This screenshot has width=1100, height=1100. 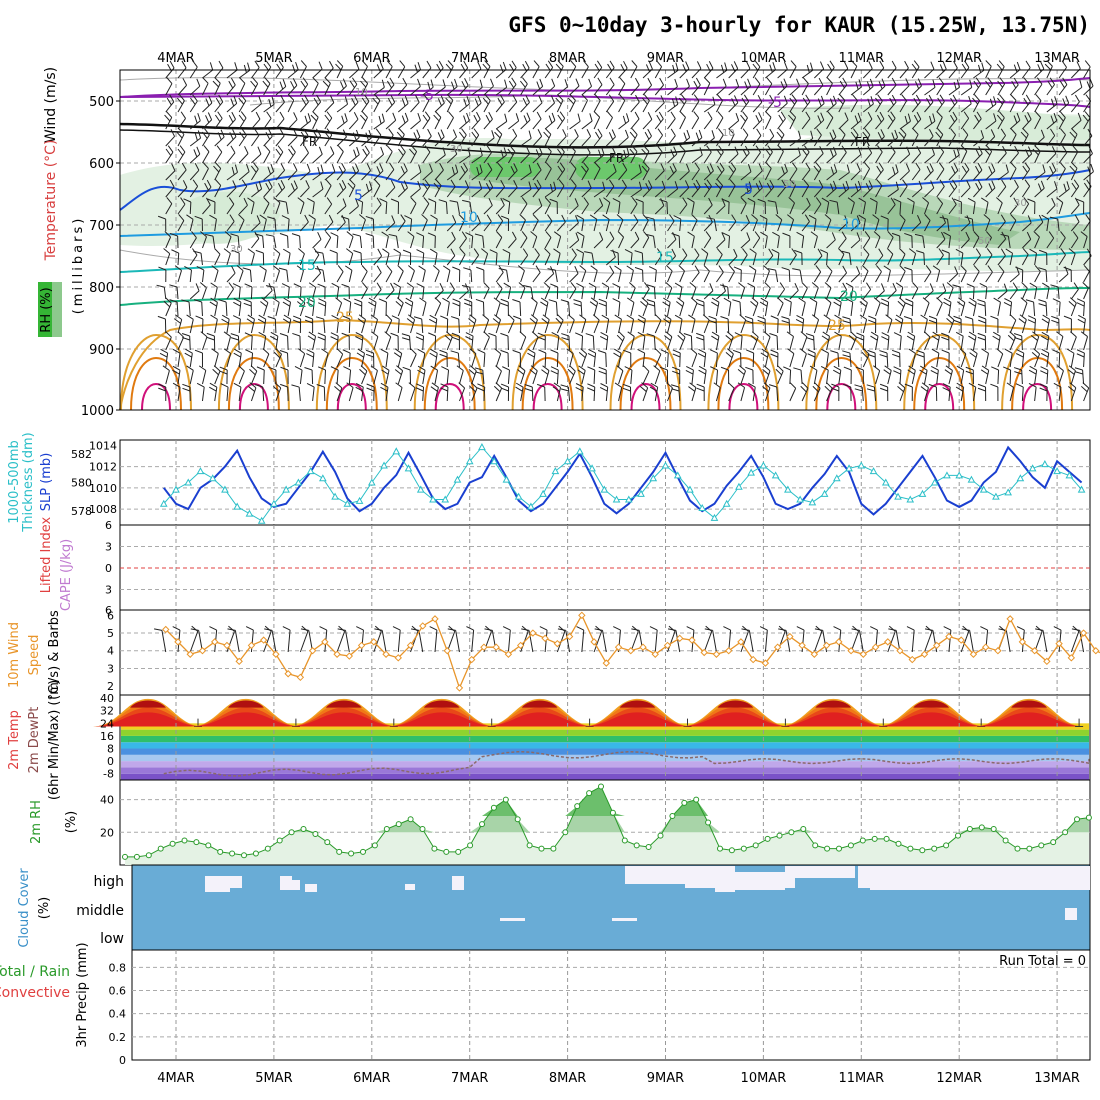 I want to click on rh-upper-right, so click(x=935, y=122).